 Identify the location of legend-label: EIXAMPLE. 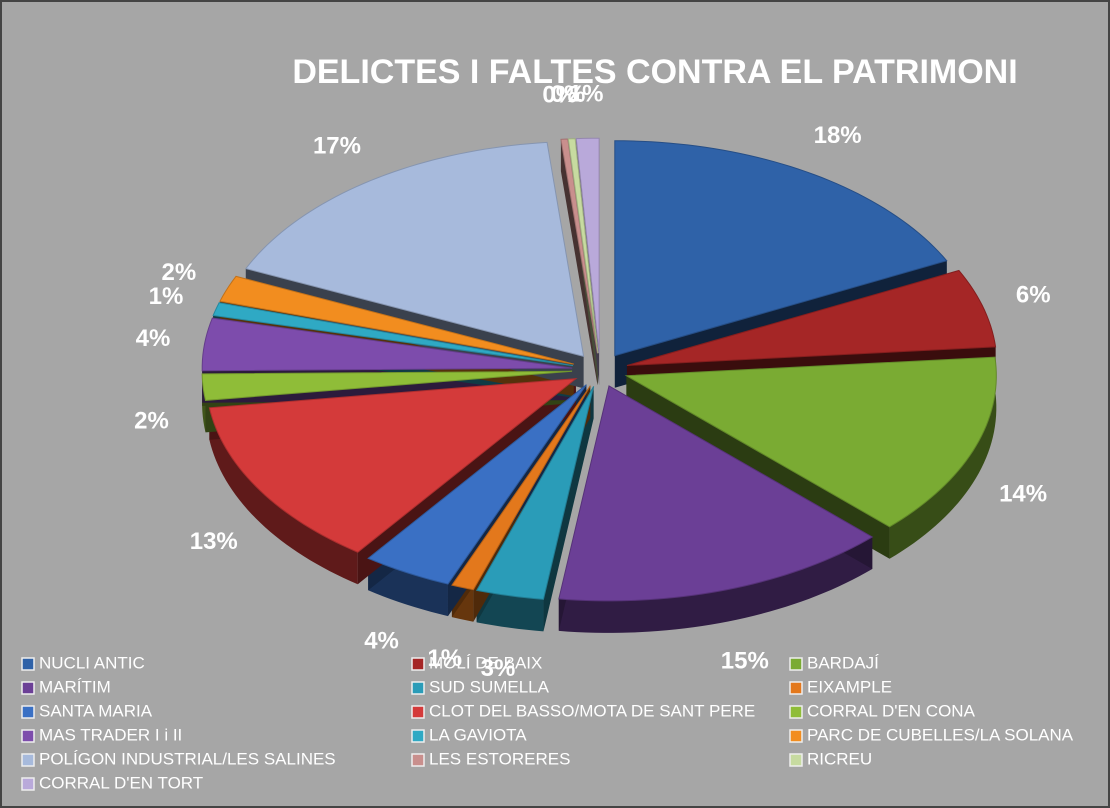
(849, 686).